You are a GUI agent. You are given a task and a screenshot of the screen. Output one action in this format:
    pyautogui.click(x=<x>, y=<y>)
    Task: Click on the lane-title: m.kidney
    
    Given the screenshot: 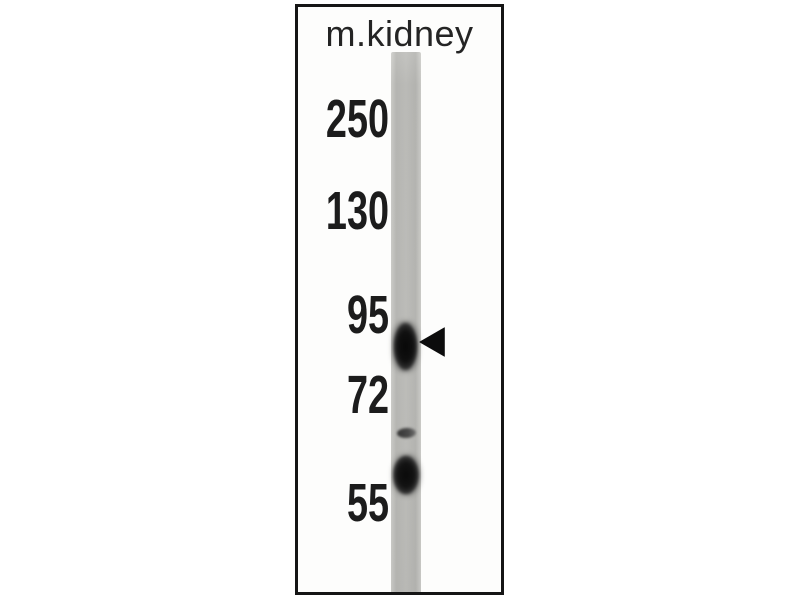 What is the action you would take?
    pyautogui.click(x=399, y=33)
    